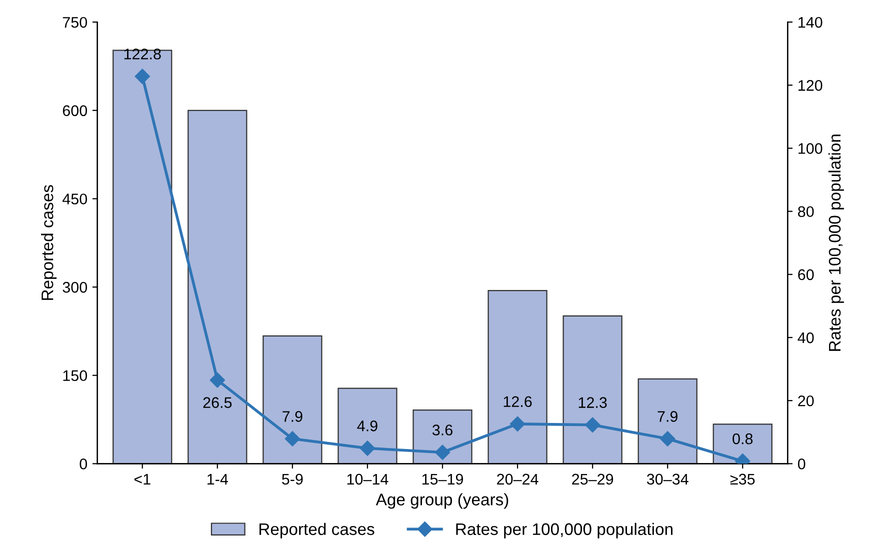 The image size is (885, 552). I want to click on data-label: 12.3, so click(592, 402).